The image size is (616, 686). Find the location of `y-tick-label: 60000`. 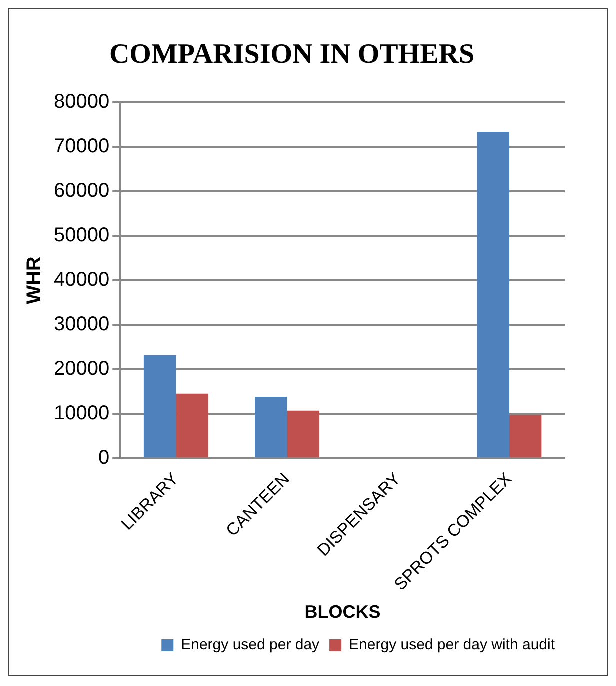

y-tick-label: 60000 is located at coordinates (82, 191).